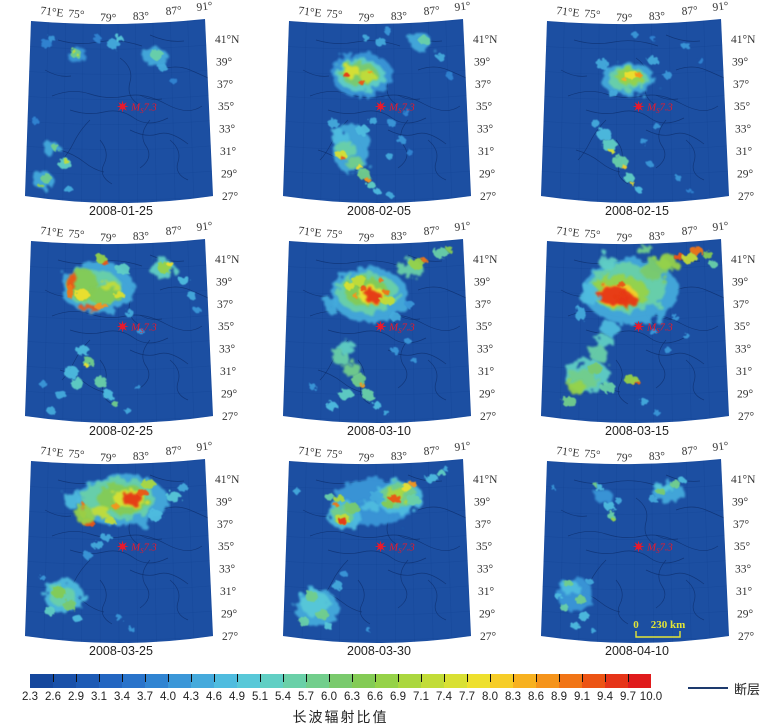 This screenshot has width=776, height=728. What do you see at coordinates (260, 697) in the screenshot?
I see `colorbar-tick-label: 5.1` at bounding box center [260, 697].